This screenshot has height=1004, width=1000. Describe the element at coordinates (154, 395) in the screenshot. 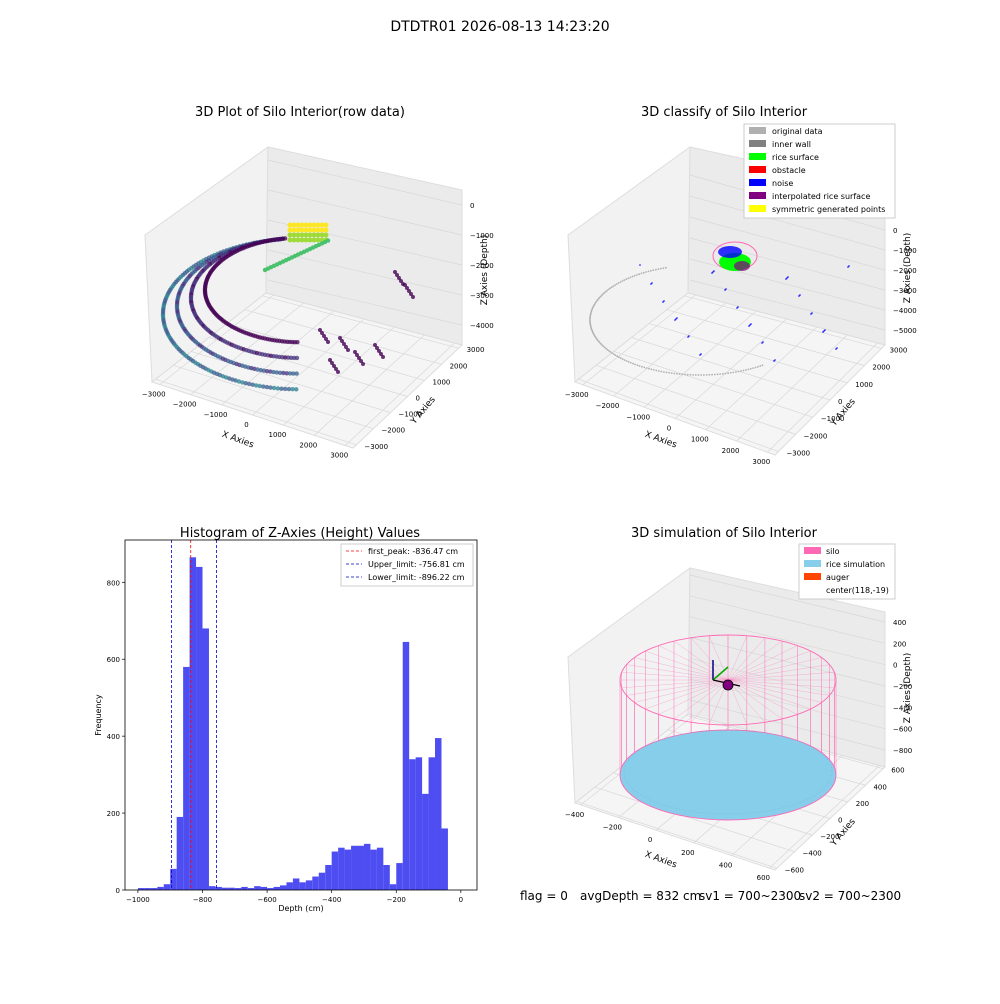

I see `x-tick-label: −3000` at that location.